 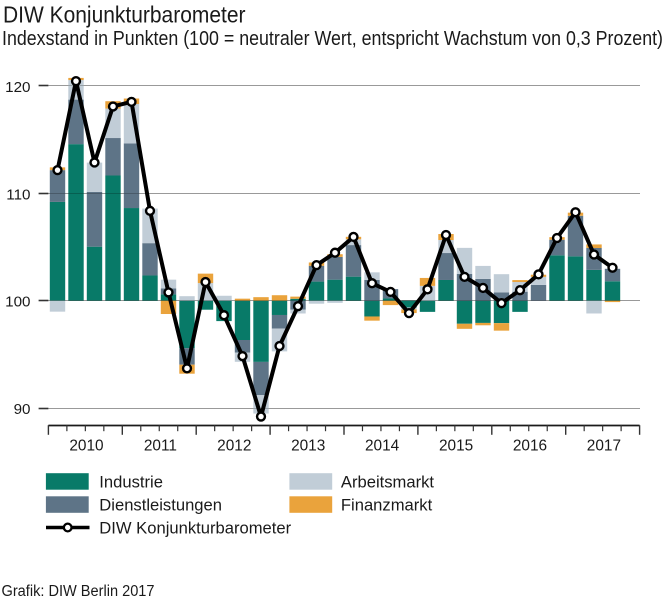 I want to click on svg-text: 2013, so click(x=308, y=446).